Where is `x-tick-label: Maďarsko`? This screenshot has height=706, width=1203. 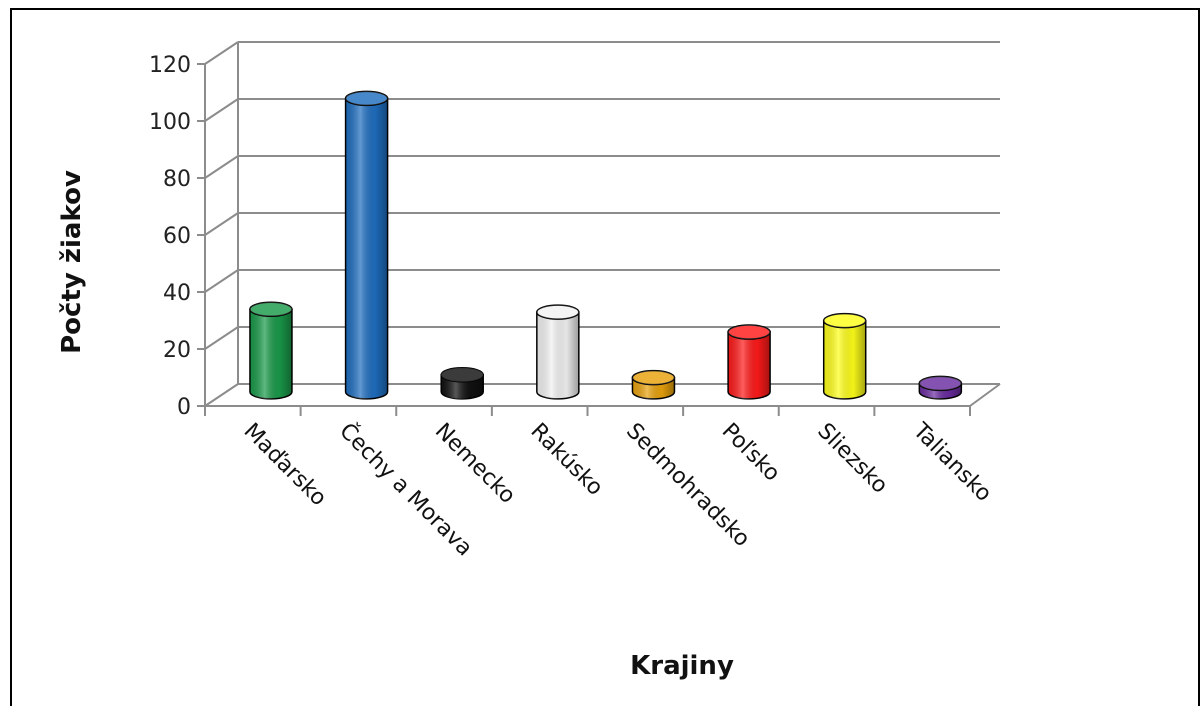
x-tick-label: Maďarsko is located at coordinates (285, 465).